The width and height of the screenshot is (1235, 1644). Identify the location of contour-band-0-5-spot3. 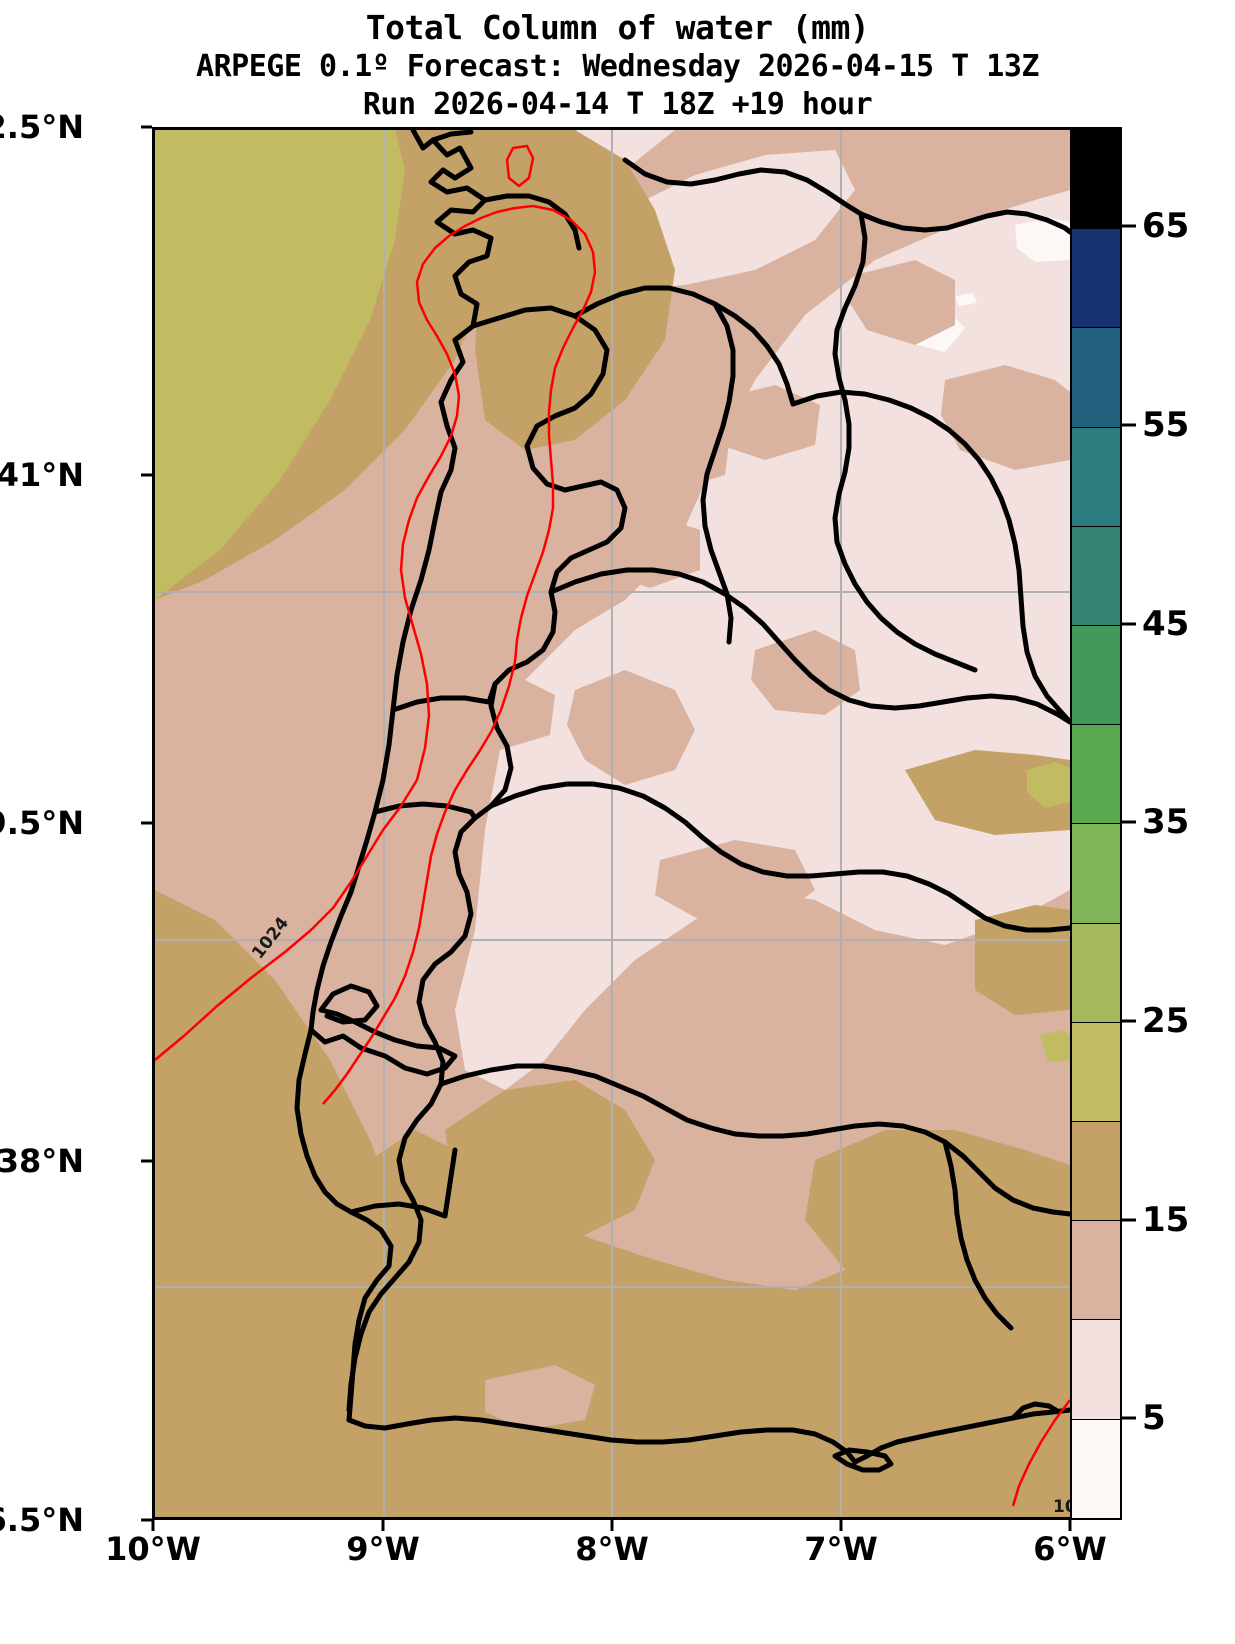
(966, 299).